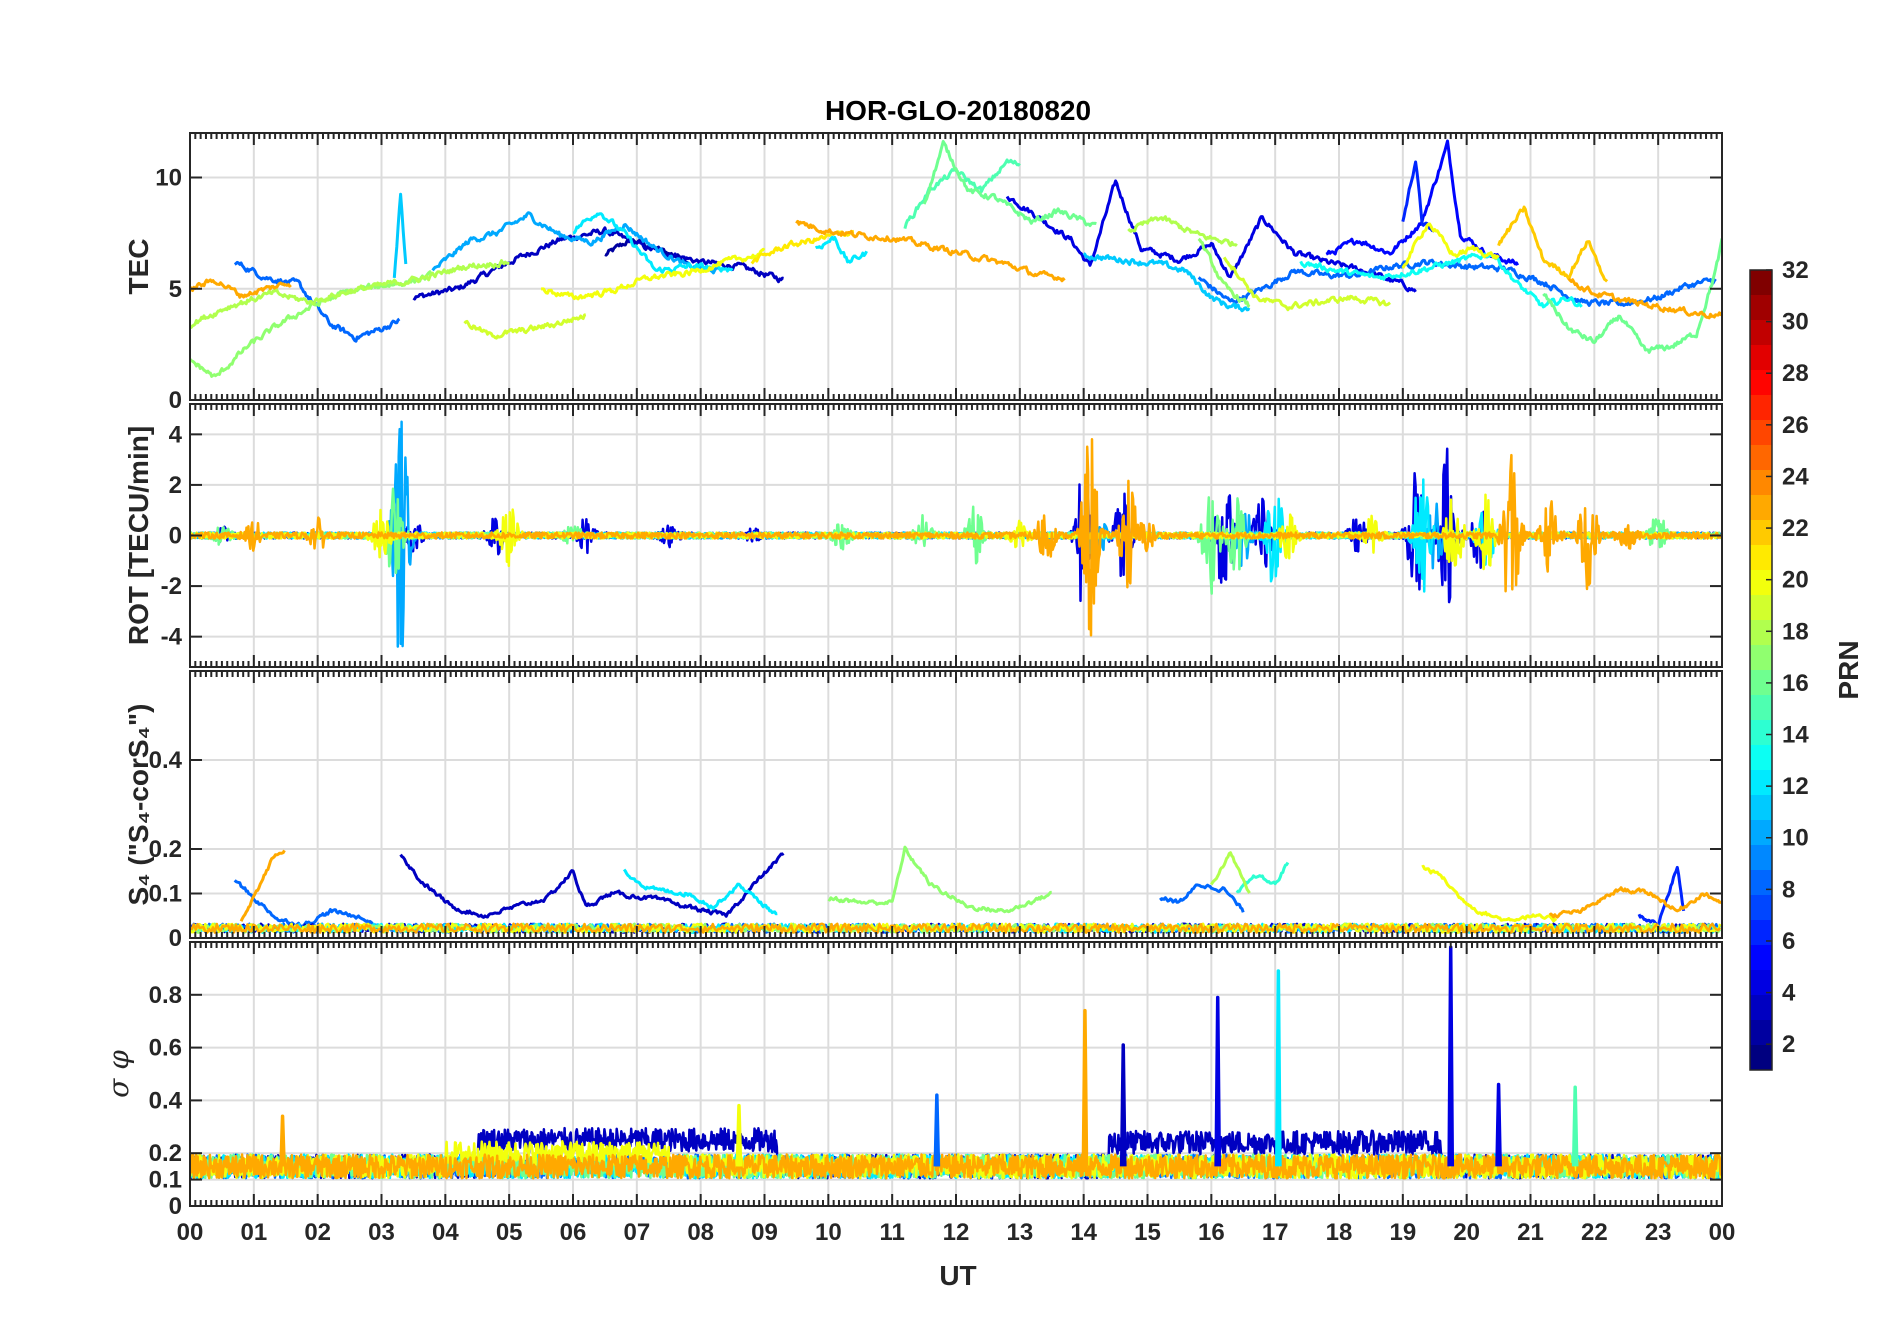 This screenshot has width=1902, height=1330. I want to click on y-tick-label-tec: 0, so click(175, 400).